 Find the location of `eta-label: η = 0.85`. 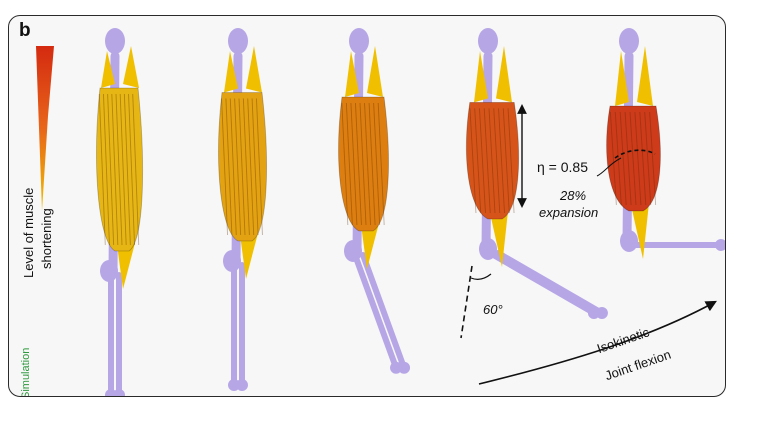

eta-label: η = 0.85 is located at coordinates (562, 167).